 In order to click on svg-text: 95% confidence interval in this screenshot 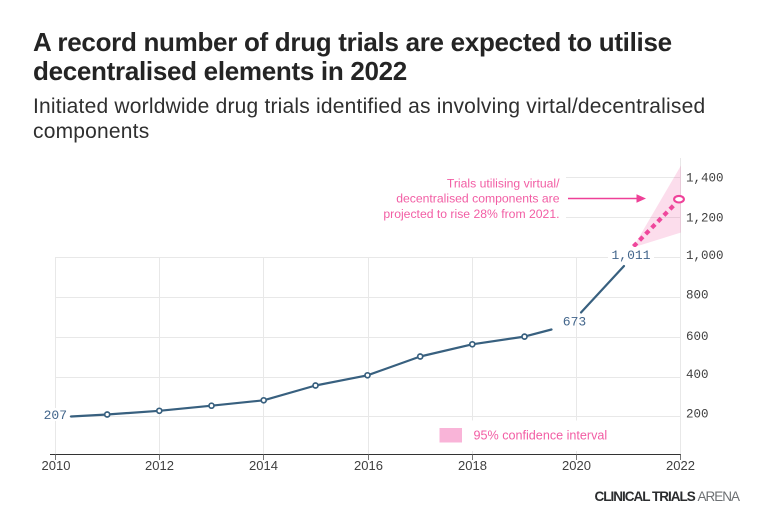, I will do `click(541, 436)`.